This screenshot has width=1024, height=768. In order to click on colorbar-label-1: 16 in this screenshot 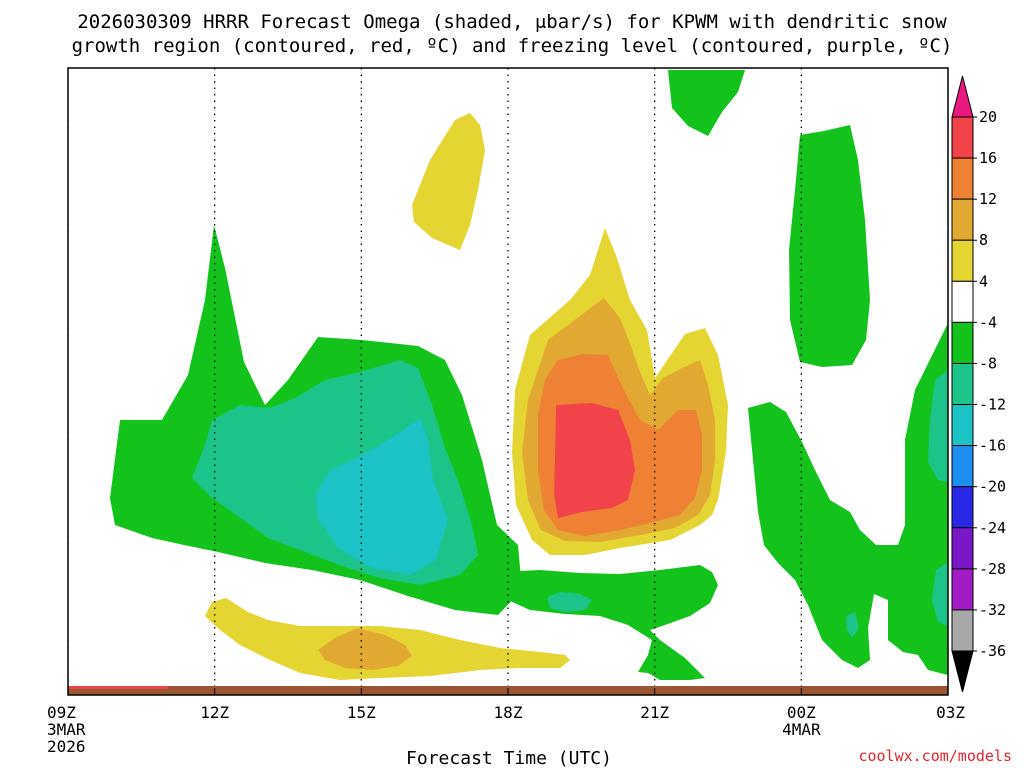, I will do `click(988, 158)`.